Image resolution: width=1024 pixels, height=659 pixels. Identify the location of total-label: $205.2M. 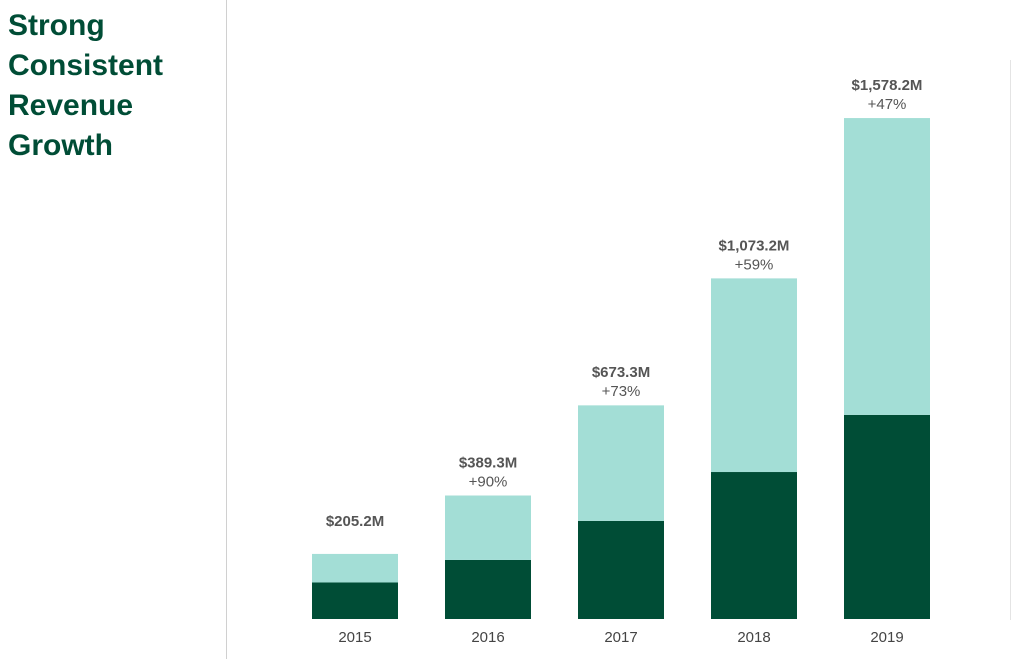
(355, 521).